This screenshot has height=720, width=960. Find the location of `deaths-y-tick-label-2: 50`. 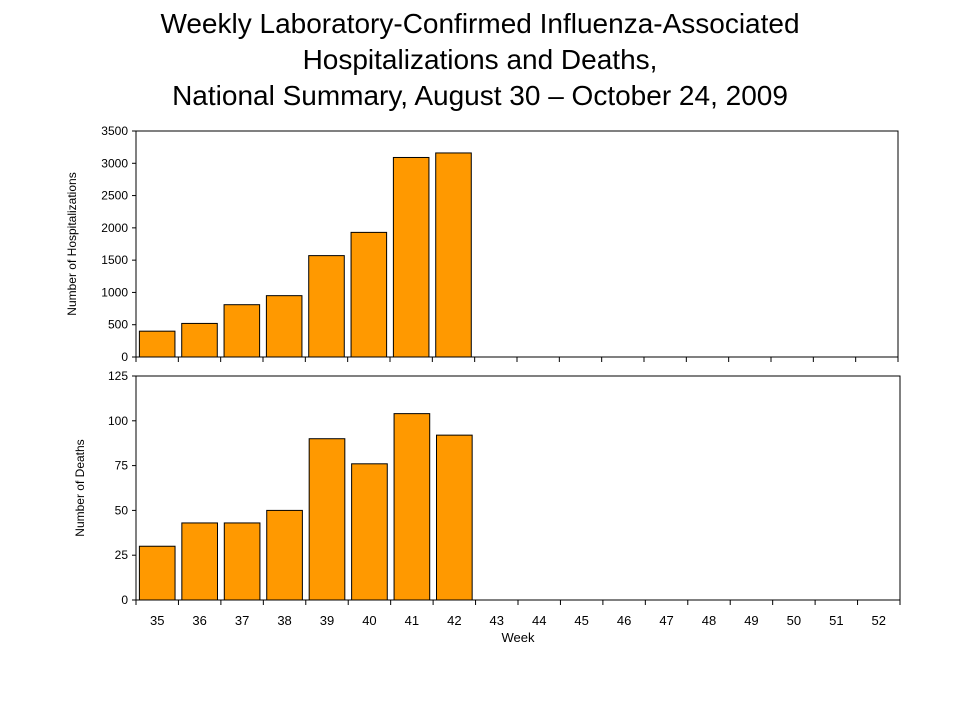

deaths-y-tick-label-2: 50 is located at coordinates (122, 510).